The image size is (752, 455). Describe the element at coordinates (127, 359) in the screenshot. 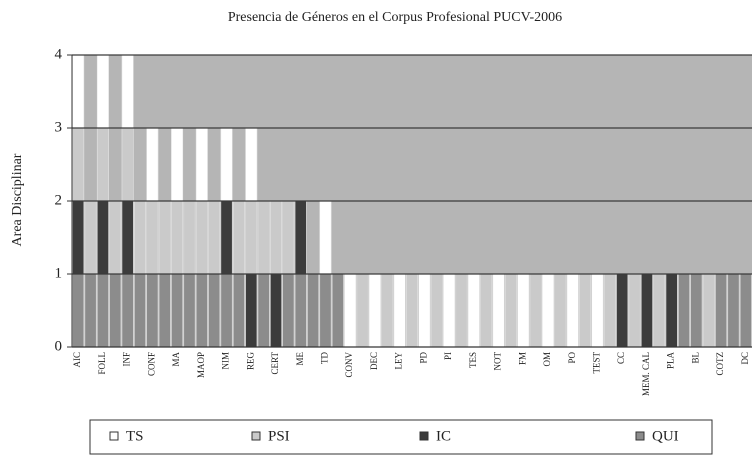

I see `x-tick-label: INF` at that location.